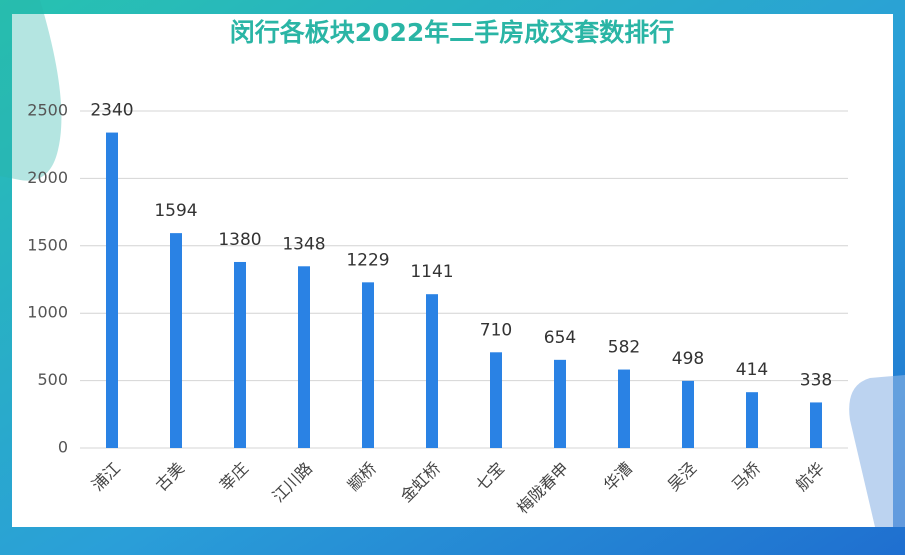 The image size is (905, 555). What do you see at coordinates (63, 447) in the screenshot?
I see `y-tick-label: 0` at bounding box center [63, 447].